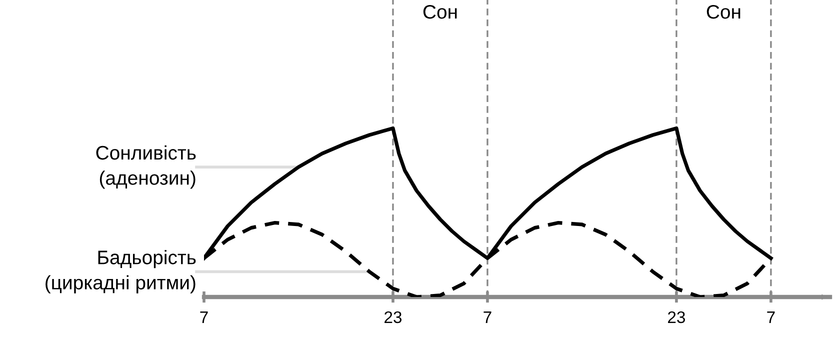 The height and width of the screenshot is (339, 838). Describe the element at coordinates (121, 272) in the screenshot. I see `series-label: Бадьорість (циркадні ритми)` at that location.